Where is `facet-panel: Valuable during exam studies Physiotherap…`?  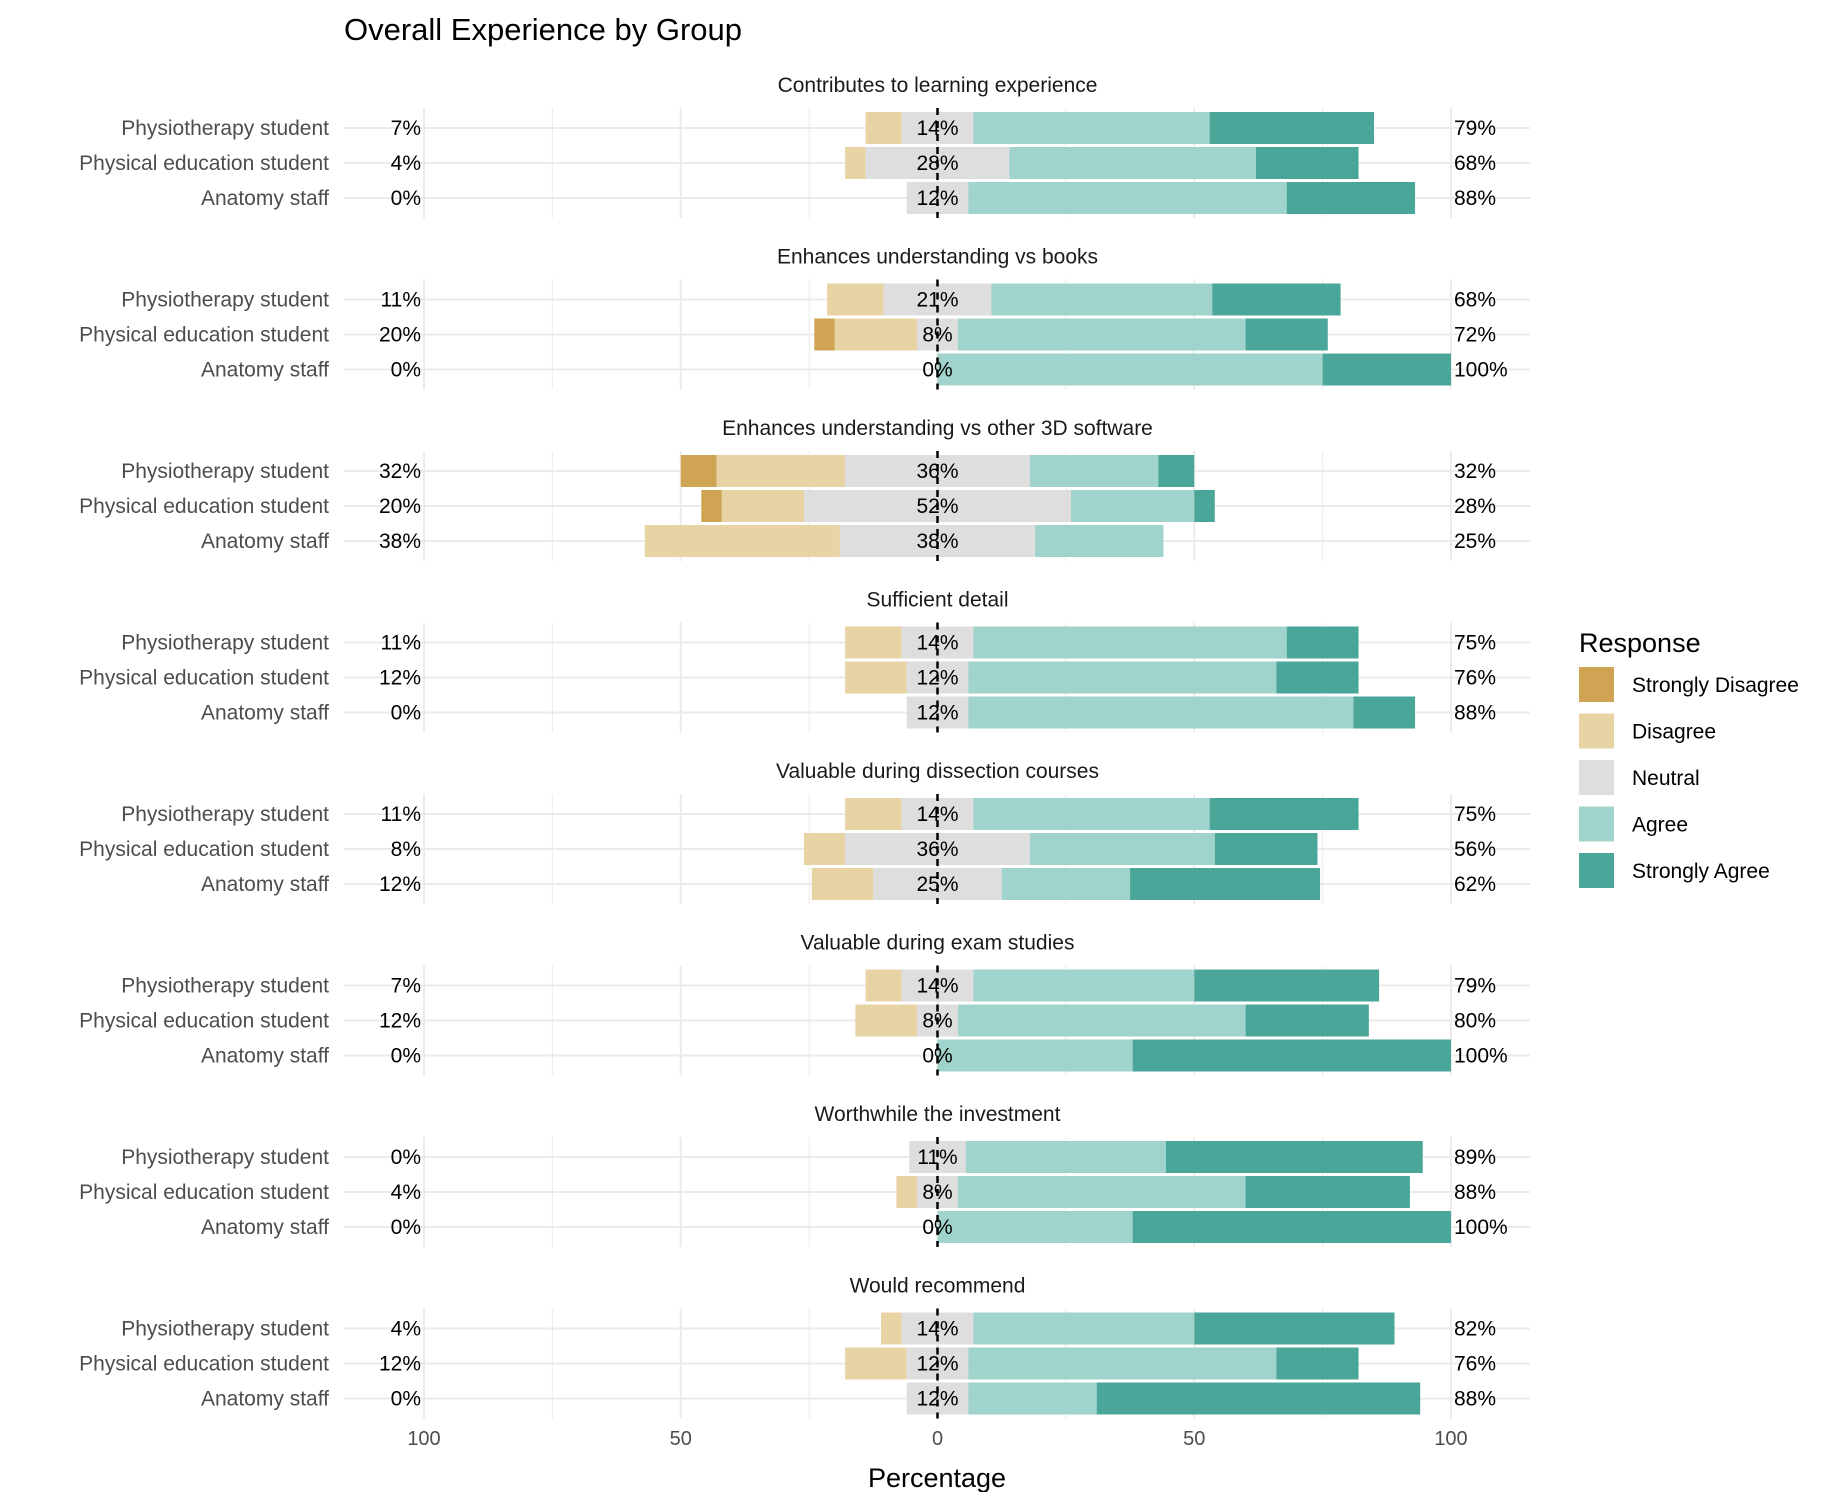
facet-panel: Valuable during exam studies Physiotherap… is located at coordinates (804, 1004).